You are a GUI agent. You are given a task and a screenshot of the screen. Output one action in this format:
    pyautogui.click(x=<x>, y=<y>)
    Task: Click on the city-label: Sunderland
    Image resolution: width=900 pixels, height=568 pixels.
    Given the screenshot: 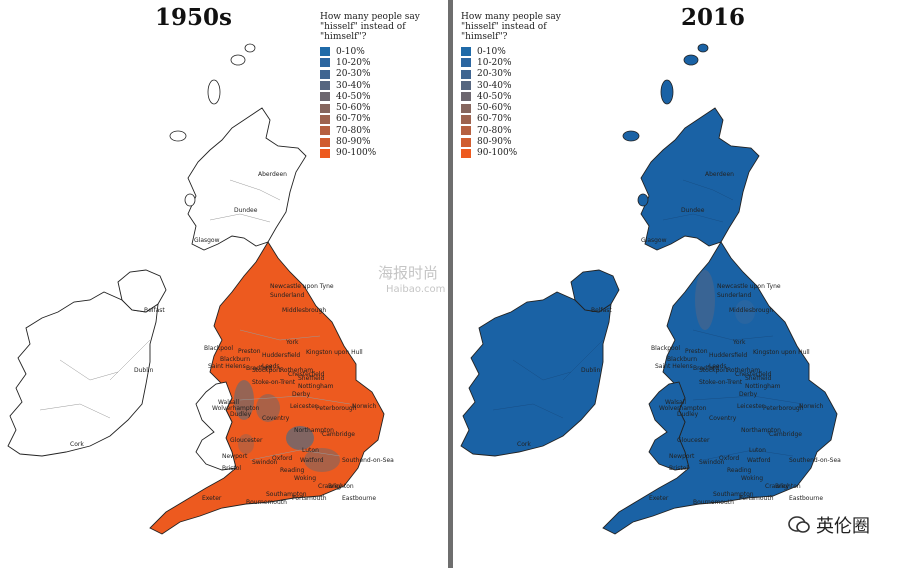 What is the action you would take?
    pyautogui.click(x=734, y=295)
    